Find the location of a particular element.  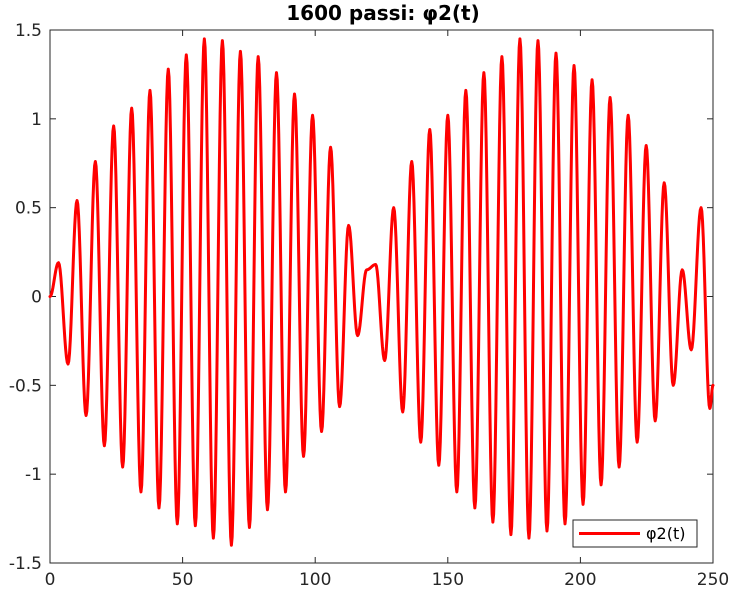

x-tick-label: 200 is located at coordinates (580, 580).